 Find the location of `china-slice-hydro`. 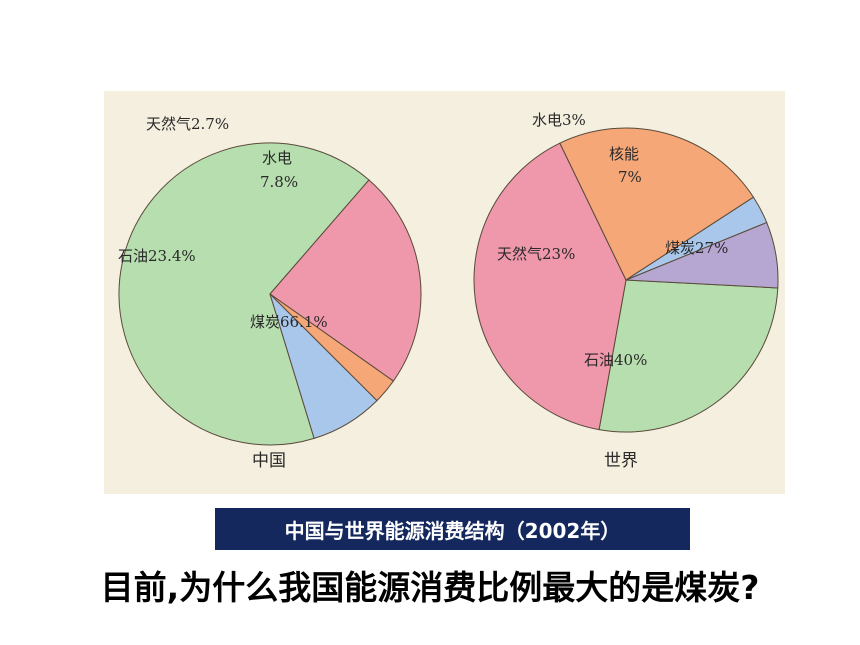

china-slice-hydro is located at coordinates (323, 366).